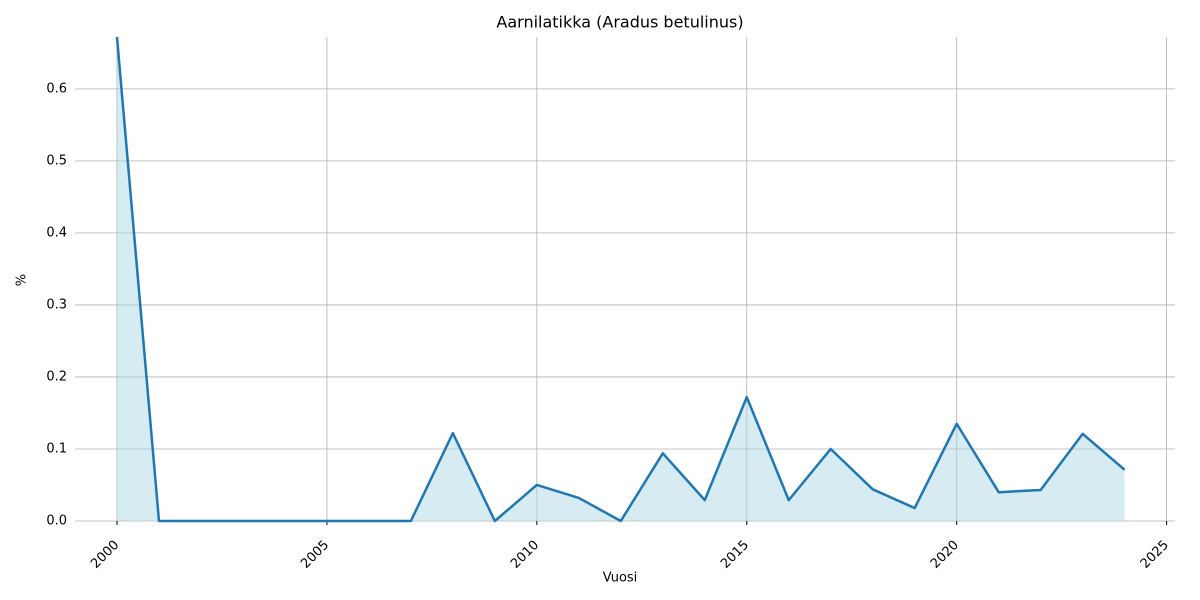 The image size is (1200, 600). Describe the element at coordinates (619, 22) in the screenshot. I see `chart-title: Aarnilatikka (Aradus betulinus)` at that location.